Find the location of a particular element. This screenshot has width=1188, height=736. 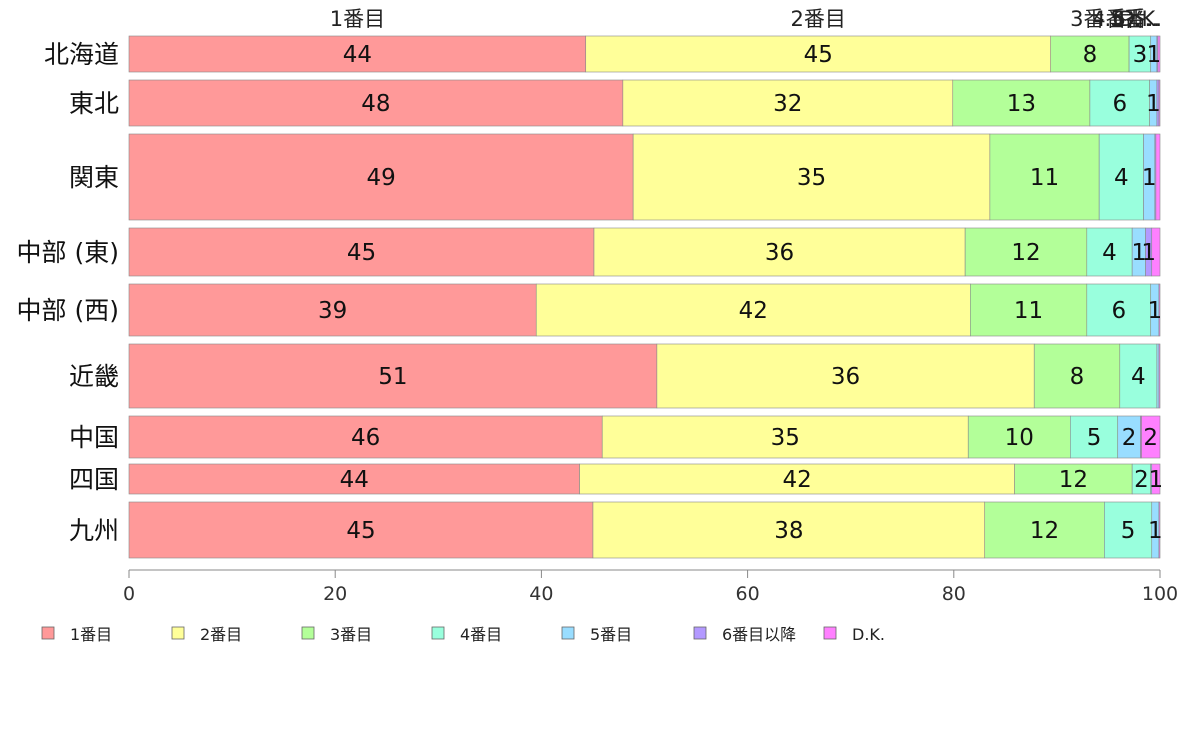

x-tick-label-5: 100 is located at coordinates (1160, 594).